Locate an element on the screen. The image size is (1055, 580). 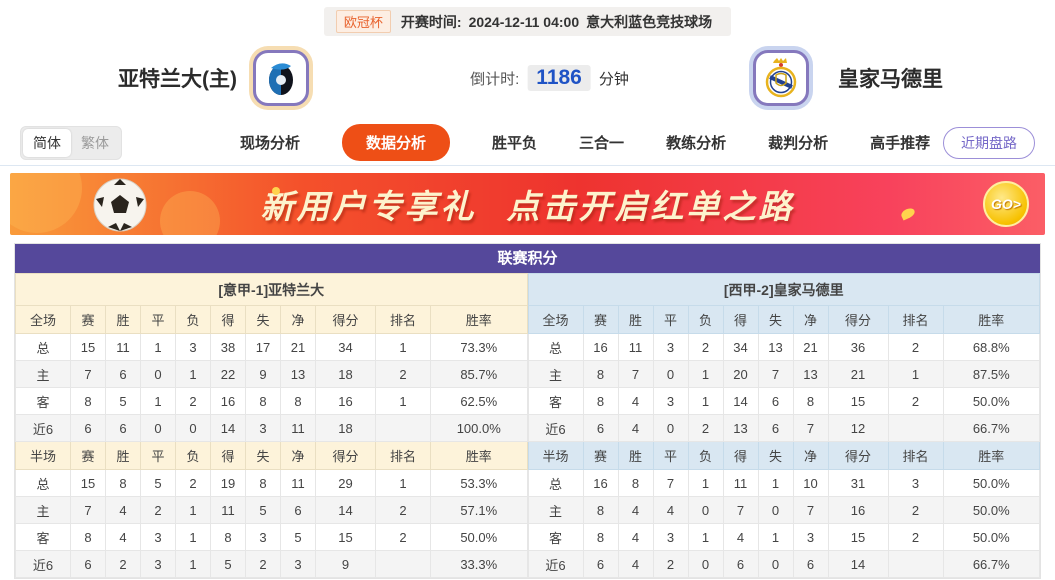
stat-cell: 10 is located at coordinates (810, 483).